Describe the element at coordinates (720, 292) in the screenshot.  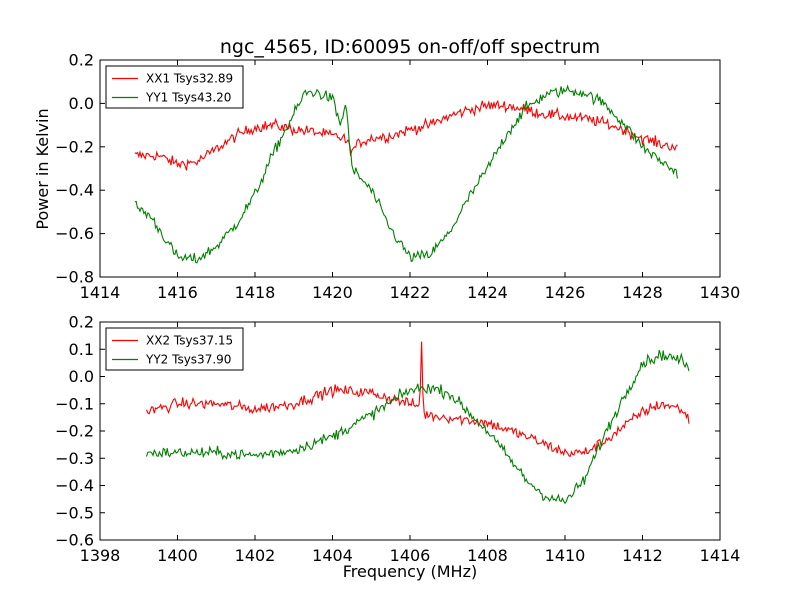
I see `x-tick-label: 1430` at that location.